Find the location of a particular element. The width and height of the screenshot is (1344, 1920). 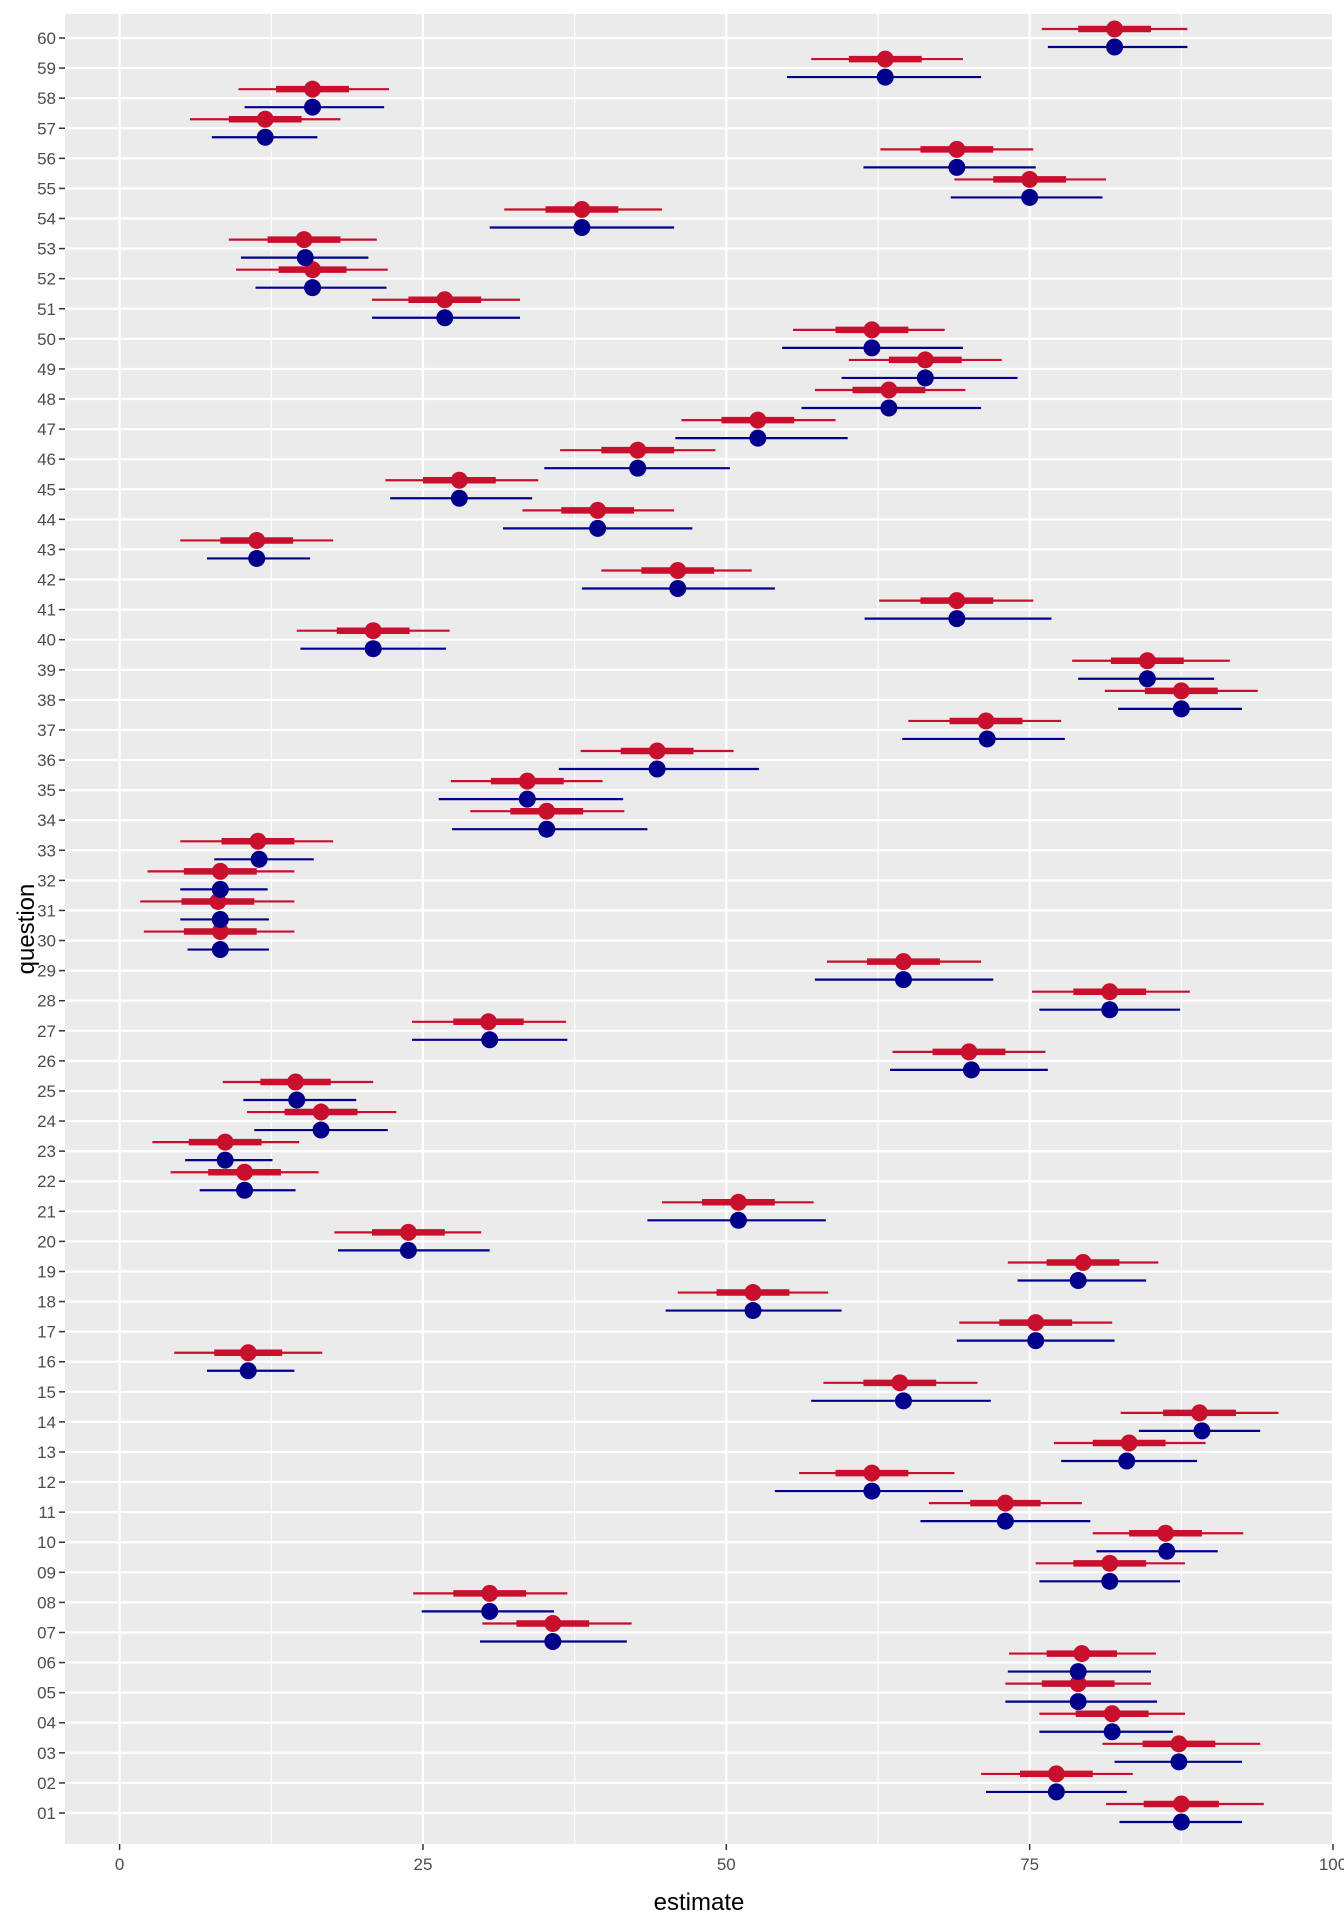

y-tick-label: 56 is located at coordinates (46, 158).